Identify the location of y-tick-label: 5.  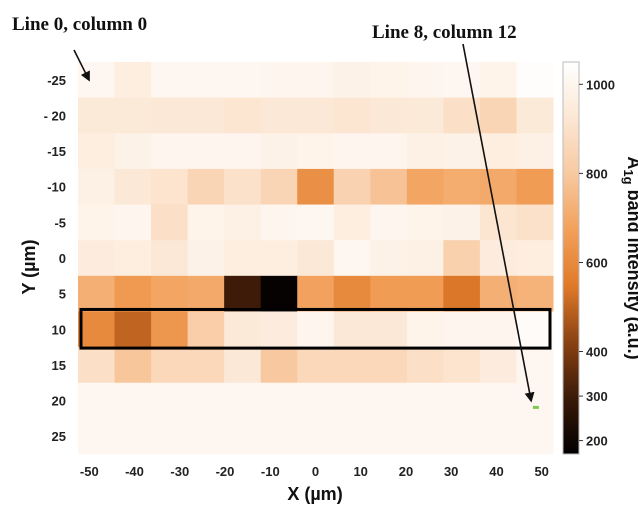
(62, 294).